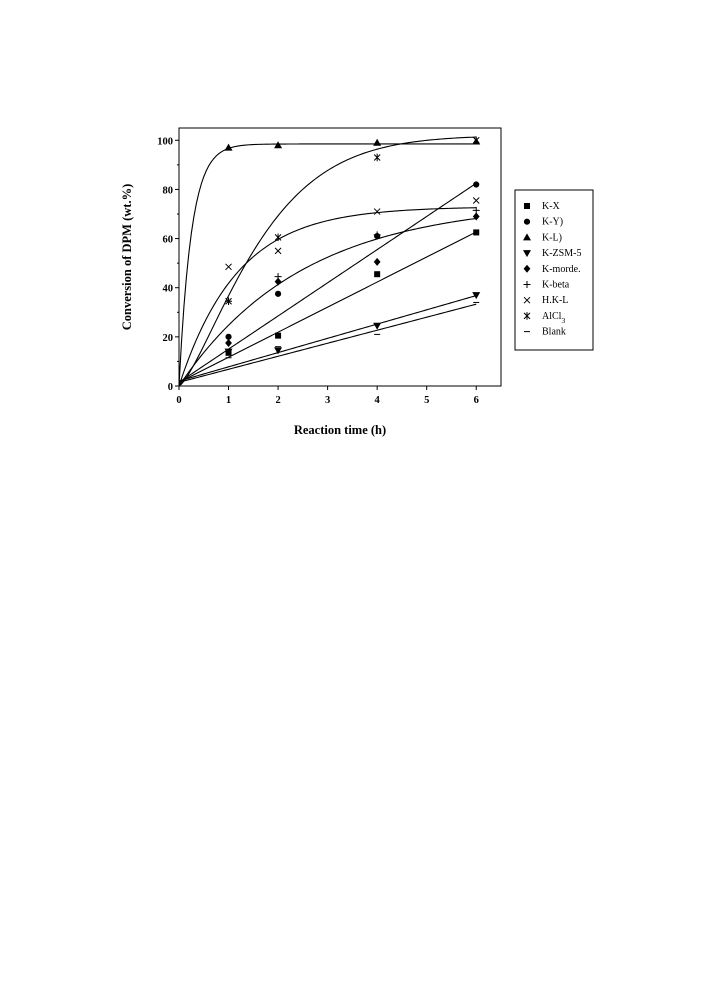  Describe the element at coordinates (170, 387) in the screenshot. I see `y-tick-label: 0` at that location.